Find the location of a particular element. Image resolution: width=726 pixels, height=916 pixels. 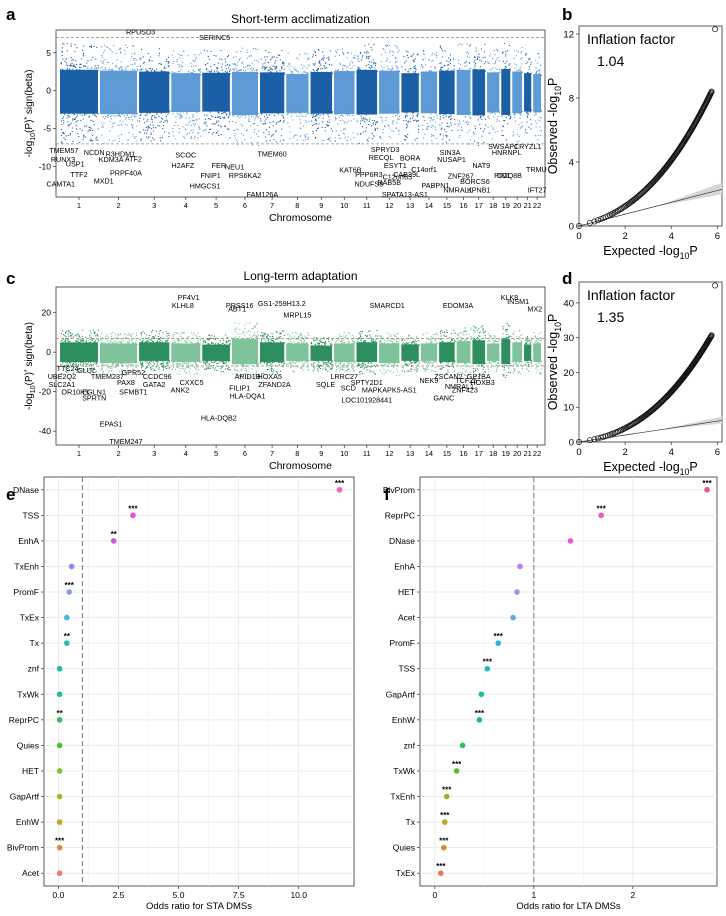

x-tick-label-chr9: 9 is located at coordinates (321, 453).